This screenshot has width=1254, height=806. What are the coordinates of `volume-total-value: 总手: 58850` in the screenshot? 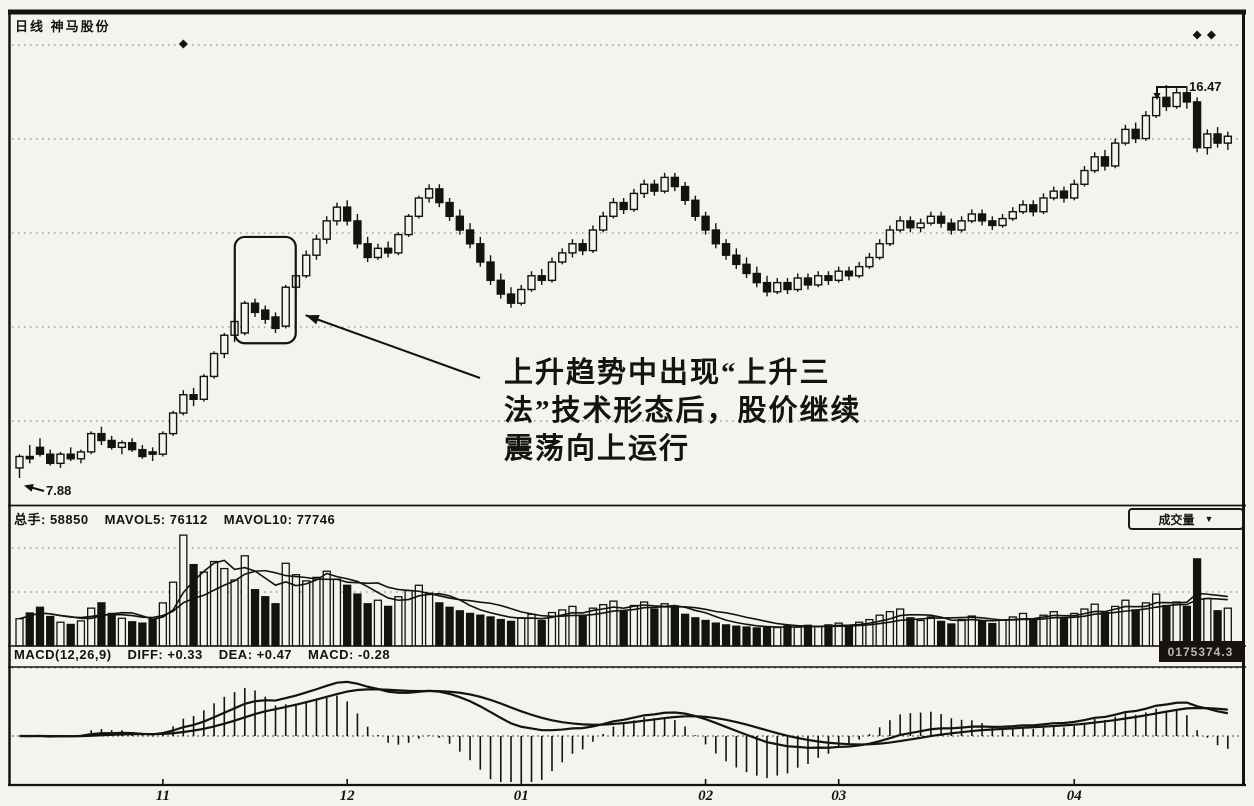 It's located at (51, 519).